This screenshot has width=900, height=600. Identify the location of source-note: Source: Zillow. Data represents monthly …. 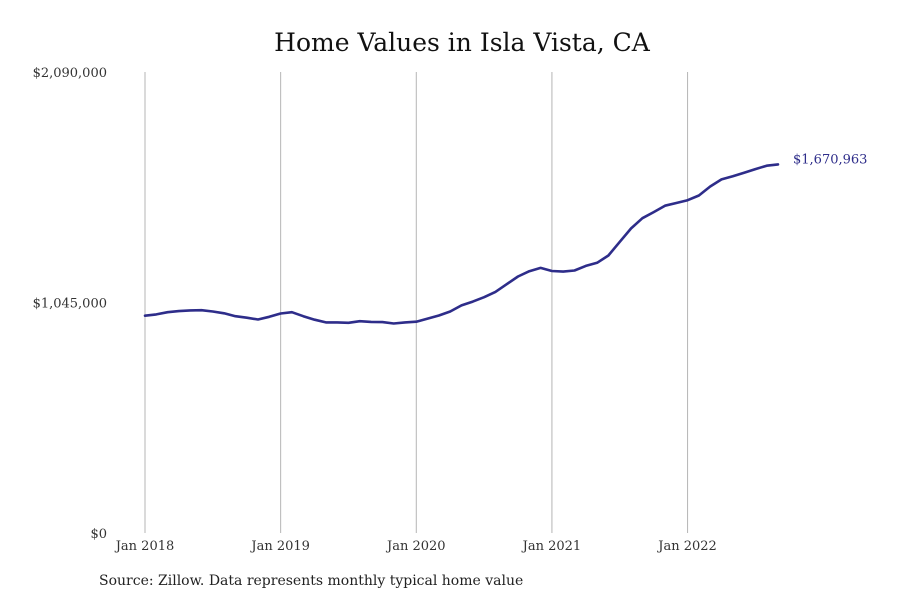
(311, 581).